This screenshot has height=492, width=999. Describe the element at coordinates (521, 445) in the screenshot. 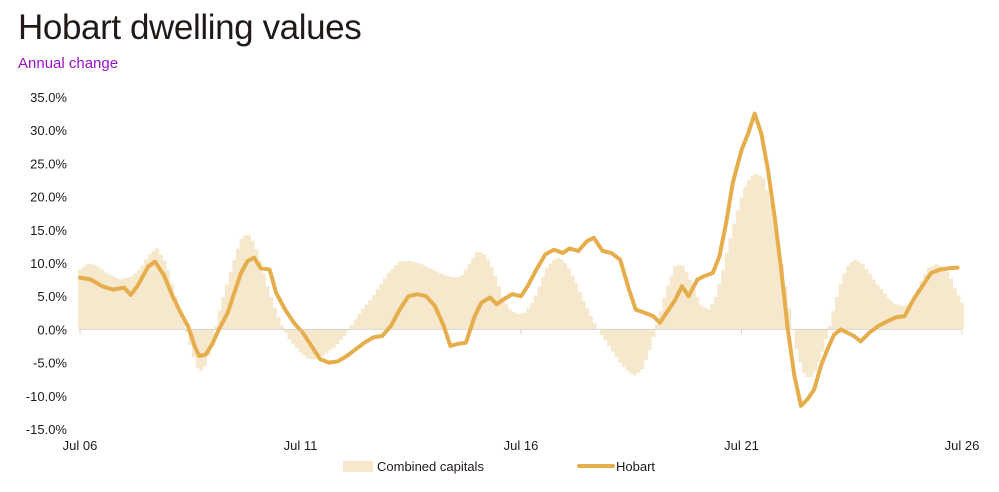

I see `x-tick-label: Jul 16` at that location.